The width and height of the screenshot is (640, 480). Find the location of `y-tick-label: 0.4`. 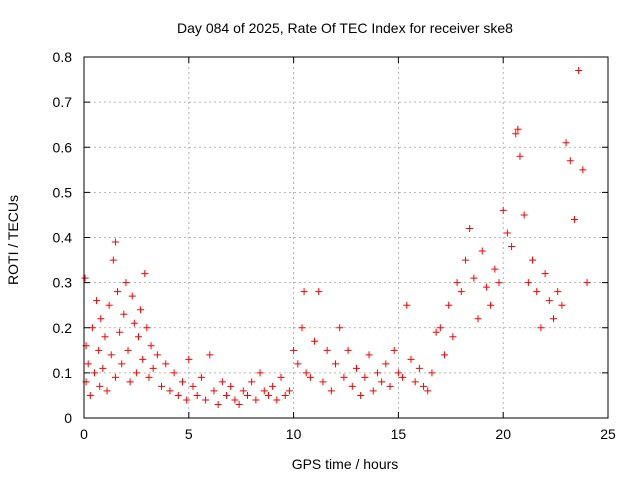

y-tick-label: 0.4 is located at coordinates (63, 238).